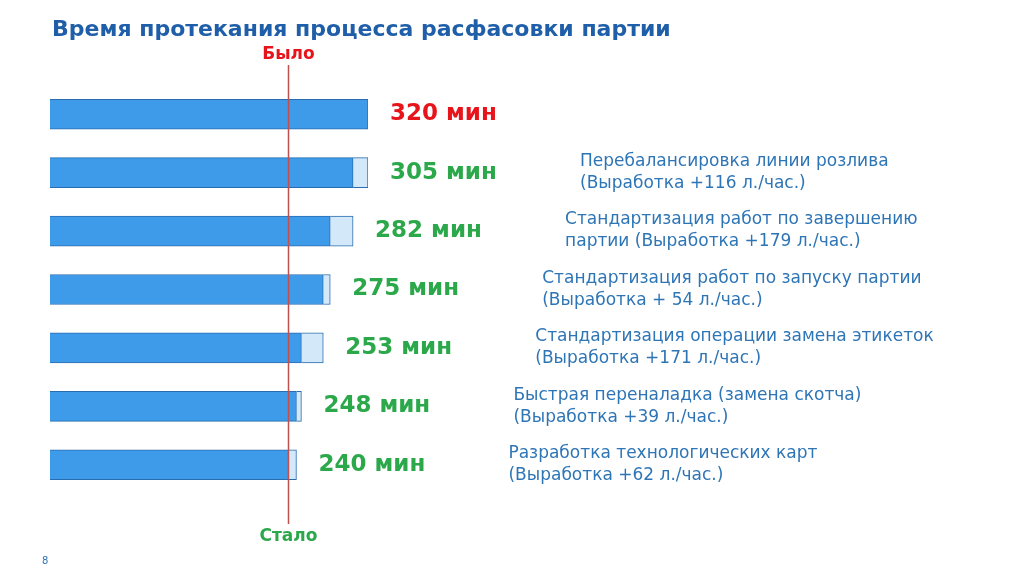 The image size is (1024, 574). What do you see at coordinates (45, 560) in the screenshot?
I see `text: 8` at bounding box center [45, 560].